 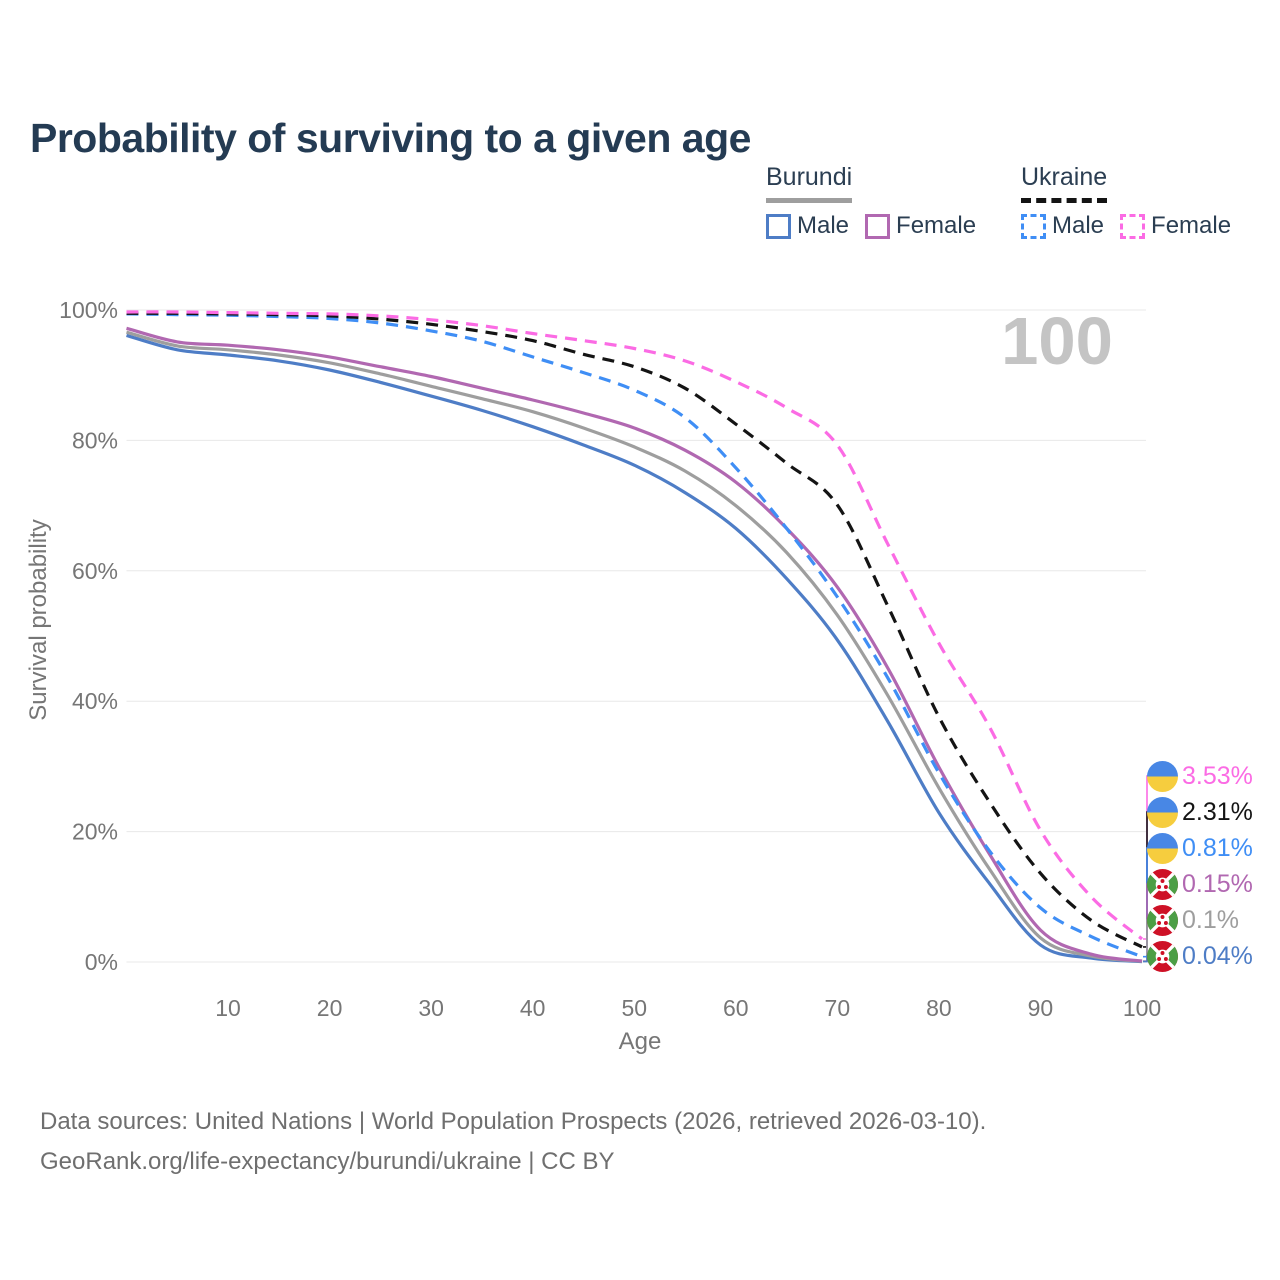 What do you see at coordinates (1217, 883) in the screenshot?
I see `end-label-value: 0.15%` at bounding box center [1217, 883].